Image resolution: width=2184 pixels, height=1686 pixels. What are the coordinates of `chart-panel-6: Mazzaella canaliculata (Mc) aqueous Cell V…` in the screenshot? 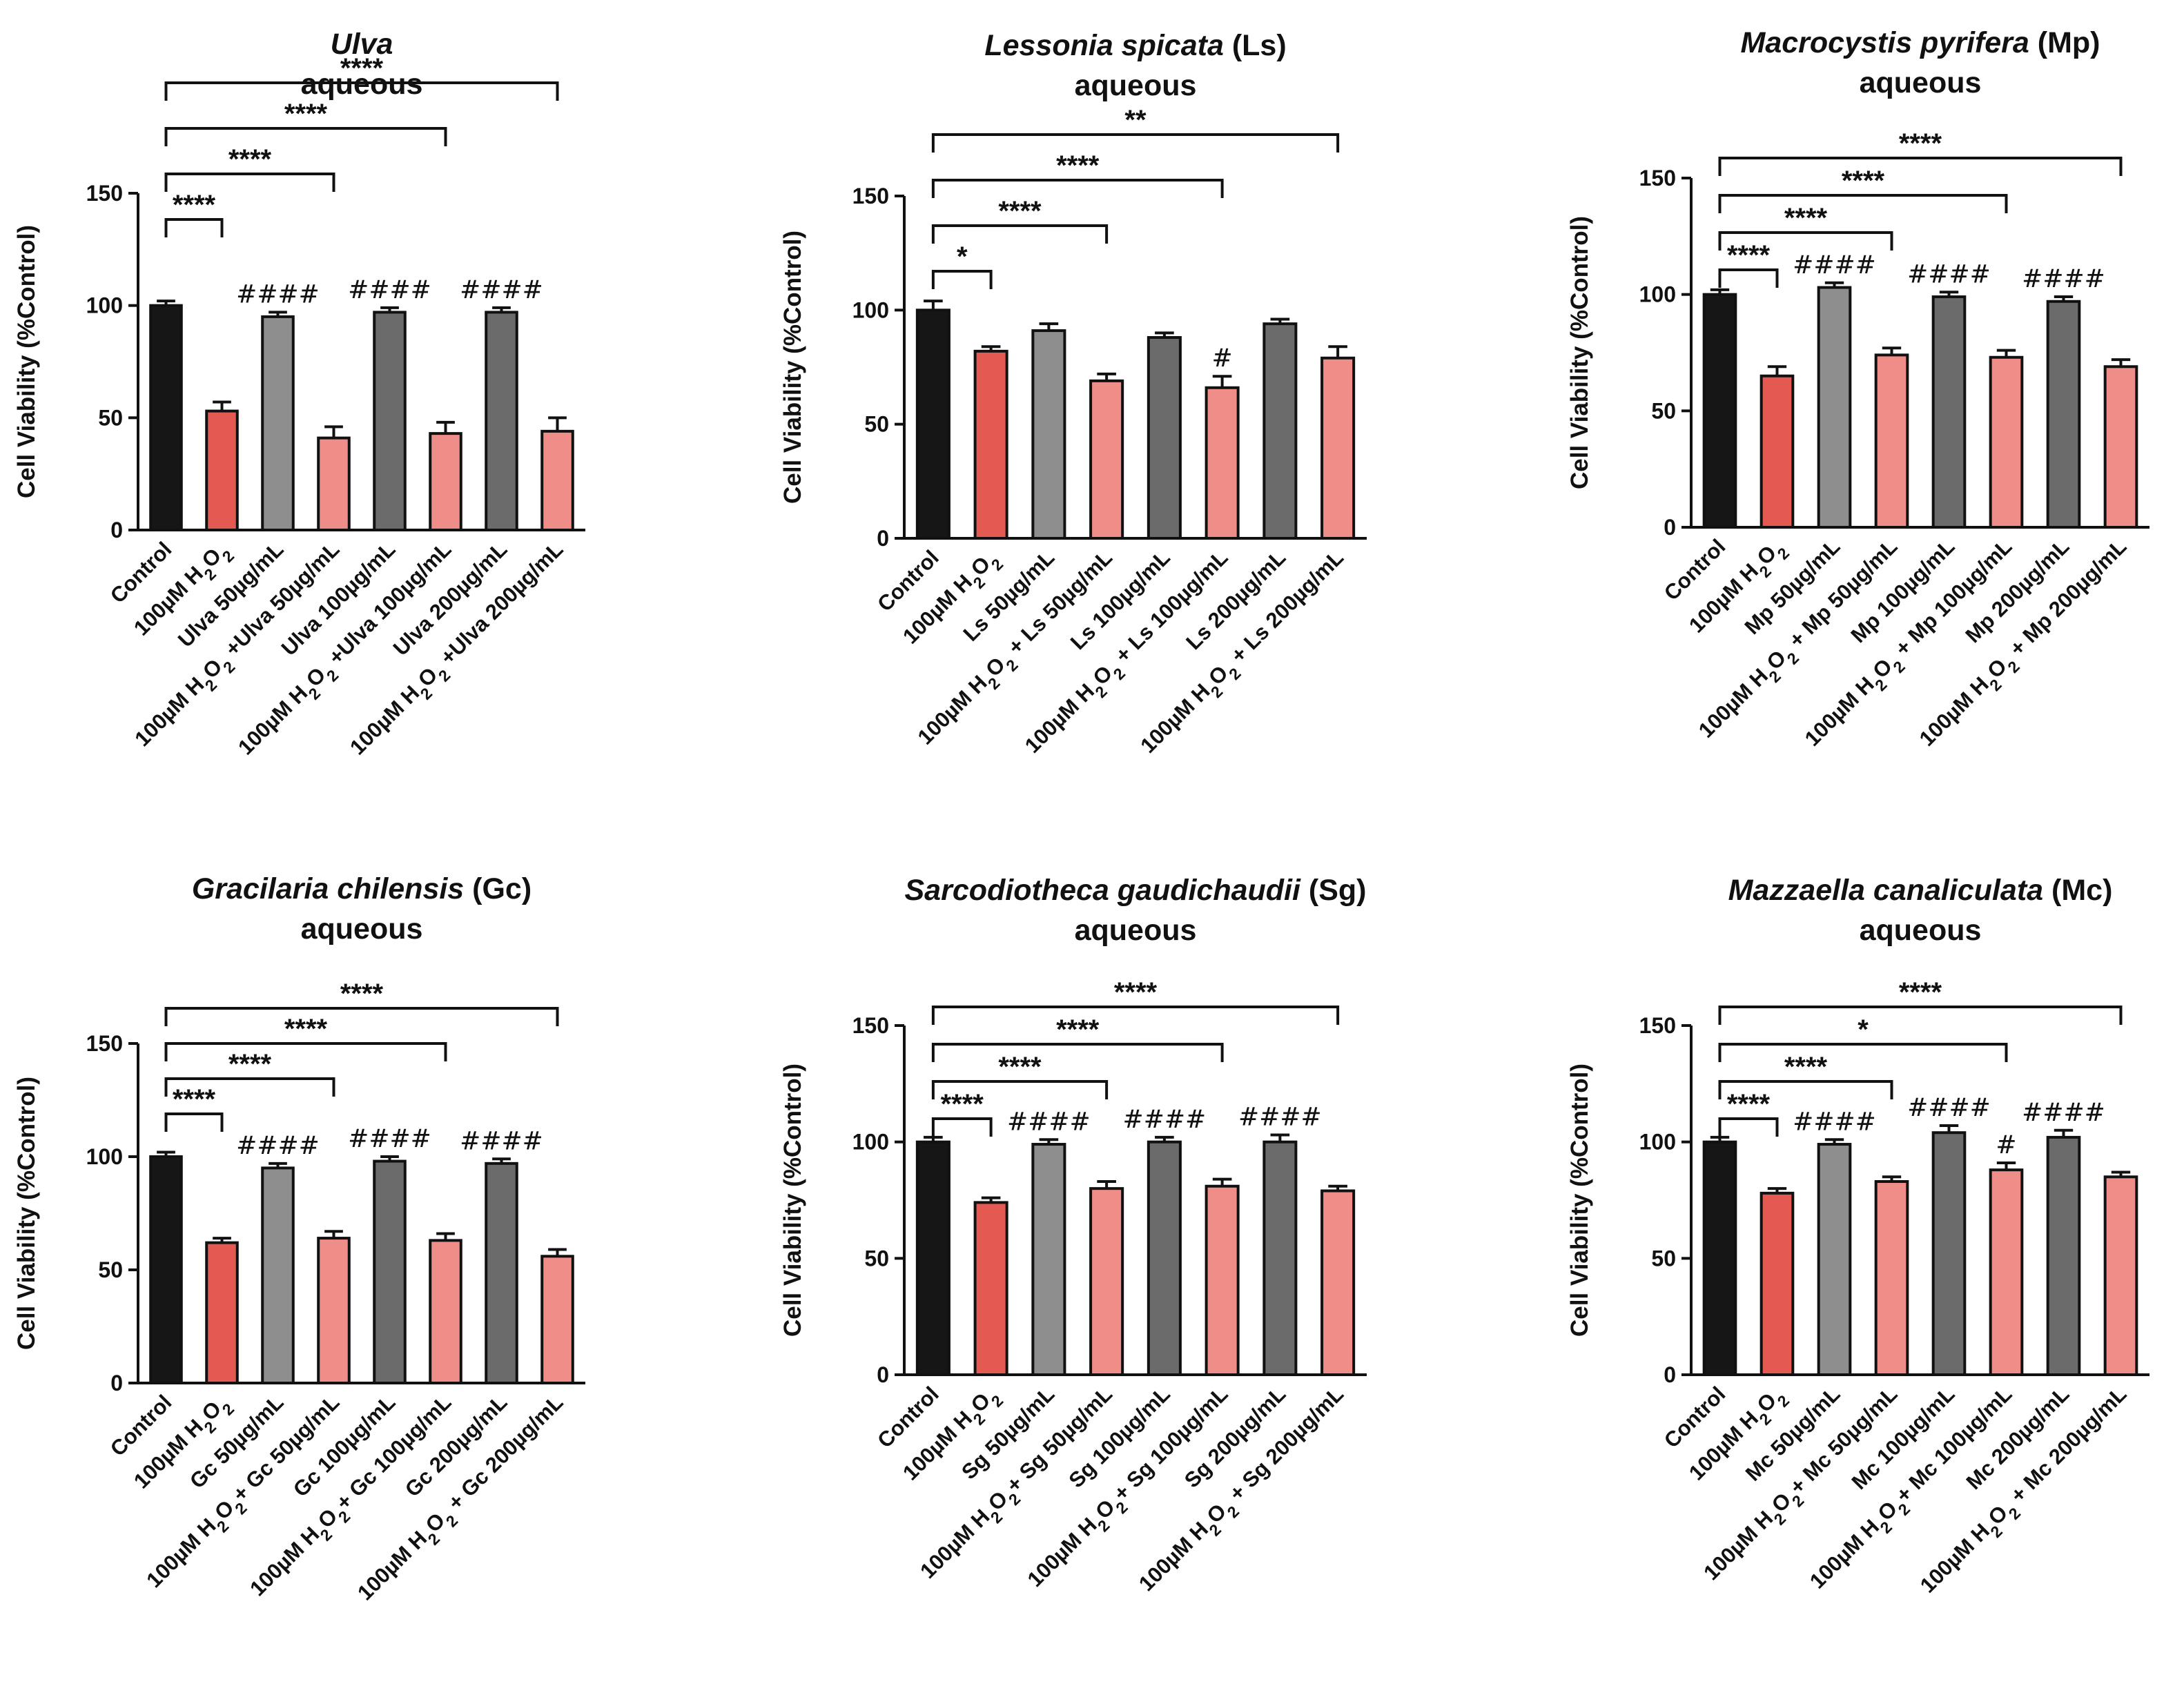 It's located at (1857, 1236).